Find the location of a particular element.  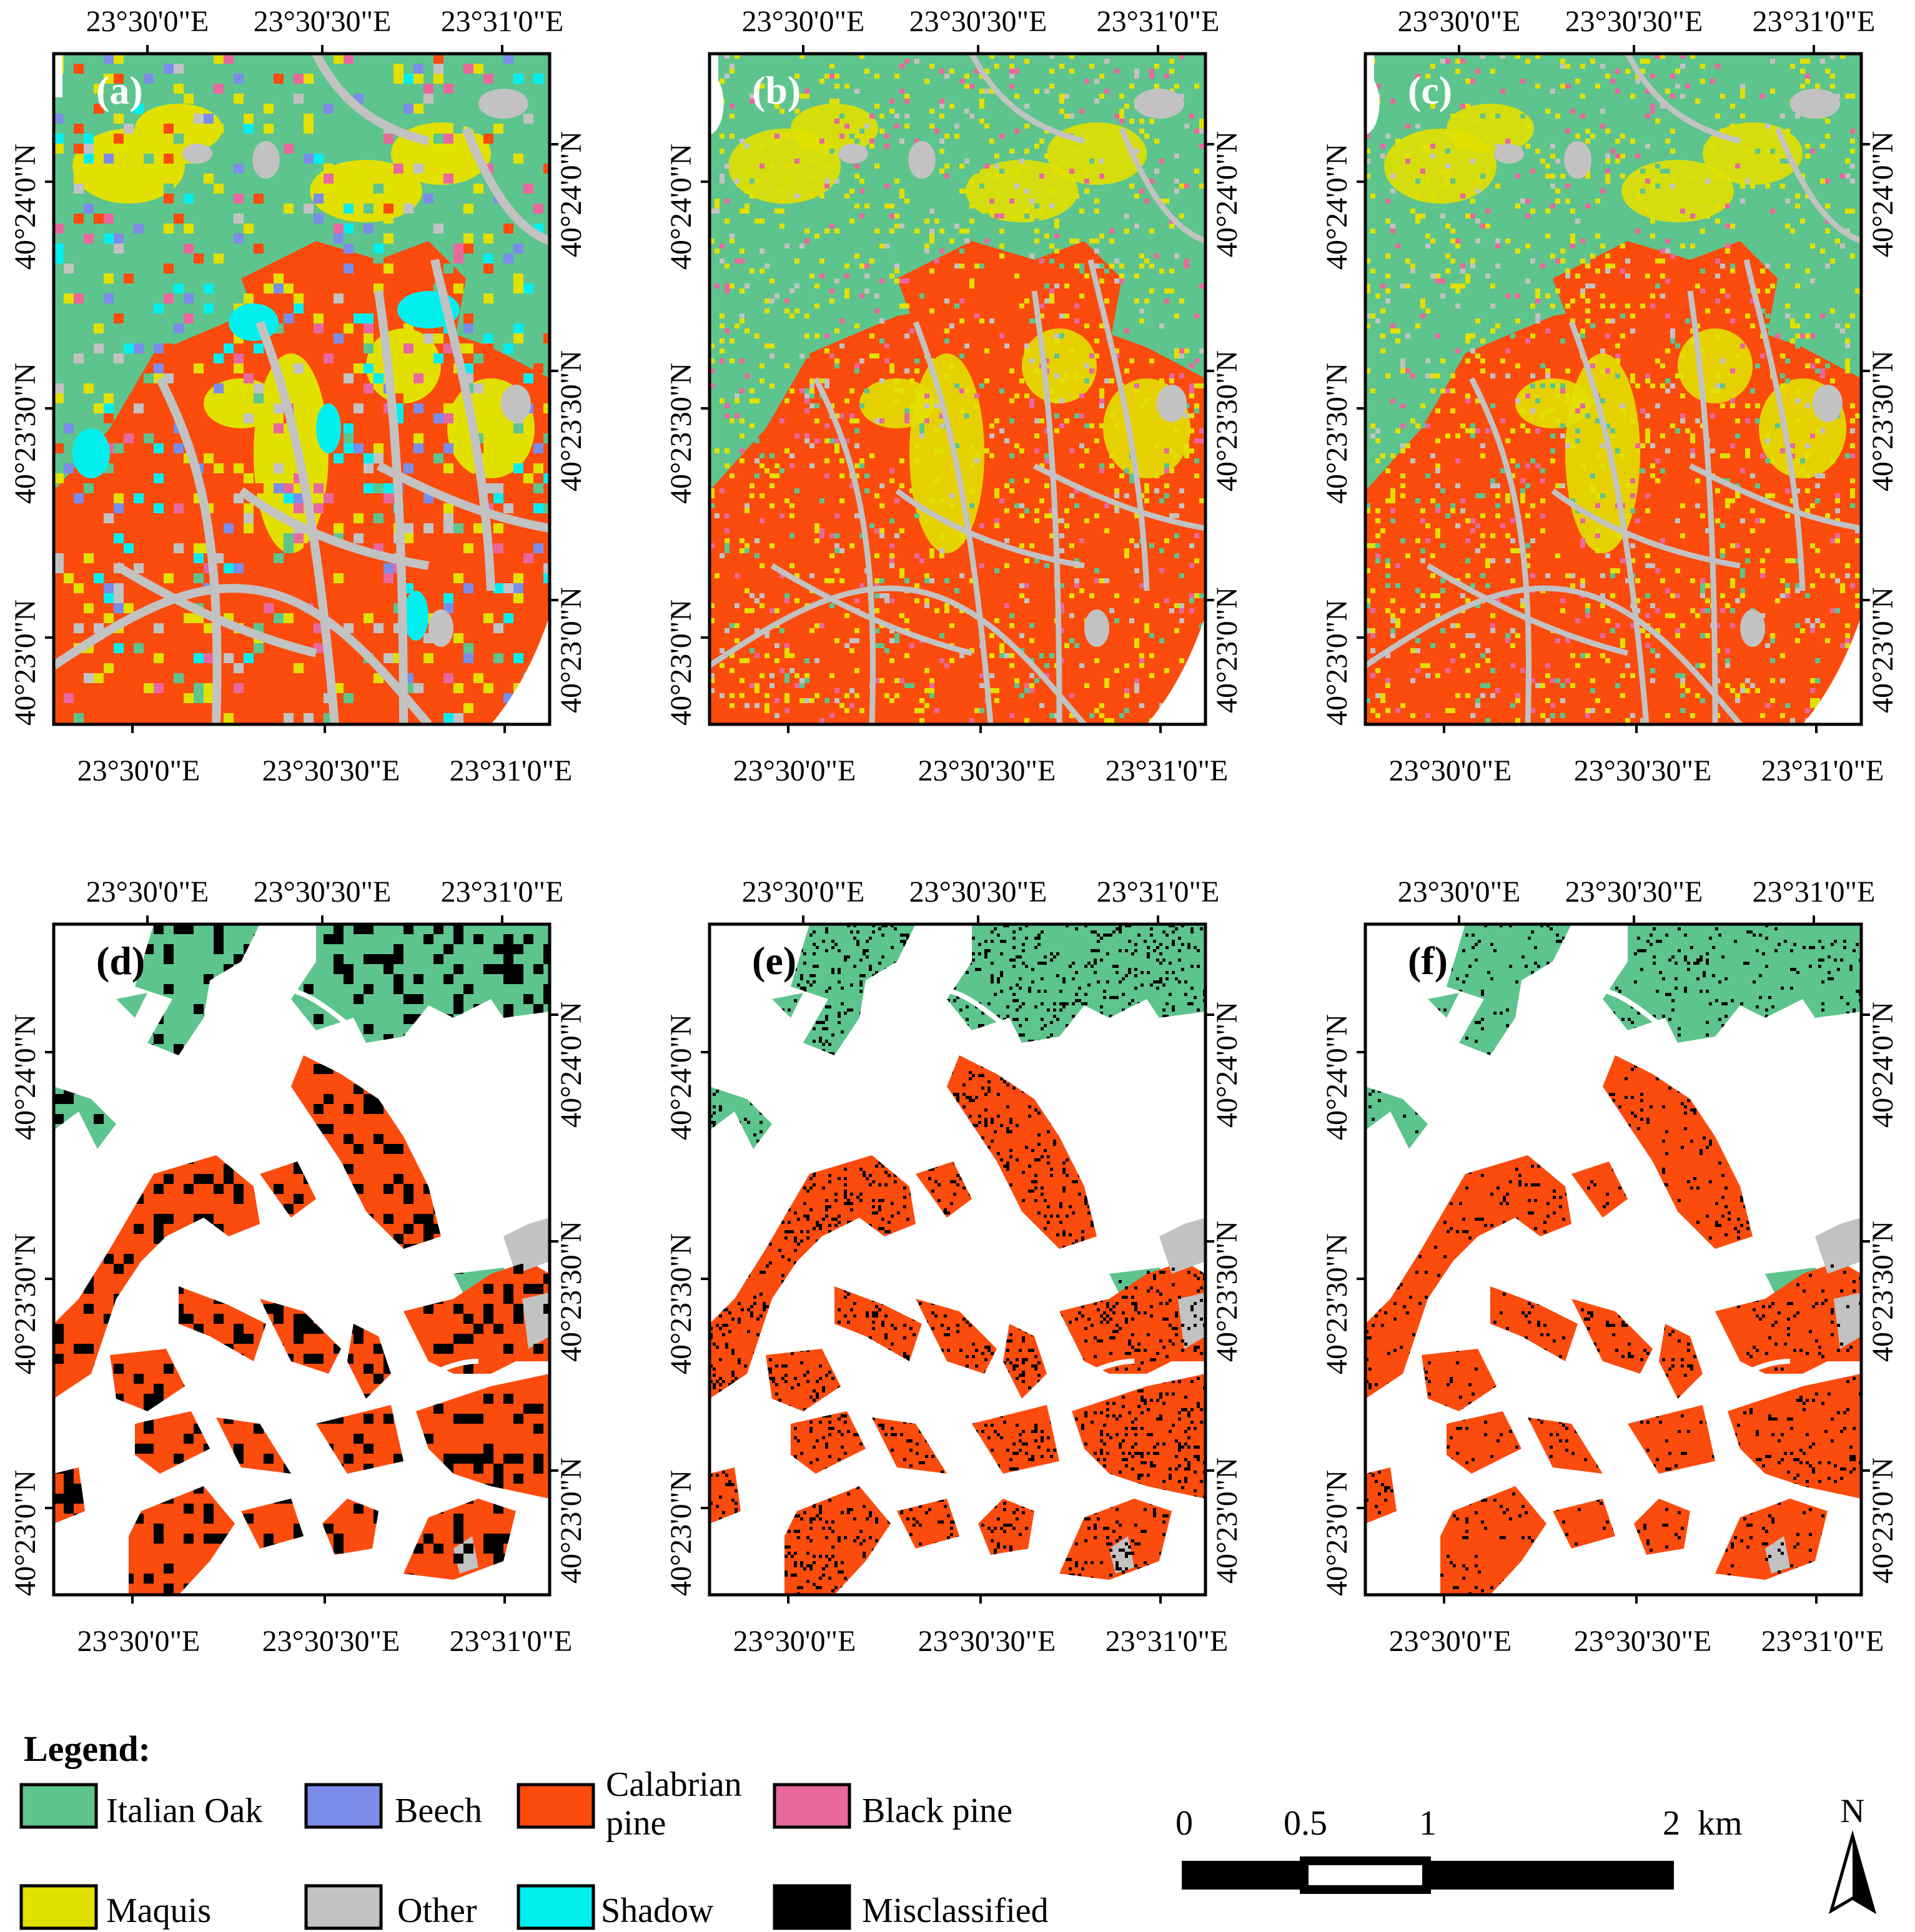

stream-cut is located at coordinates (1746, 1380).